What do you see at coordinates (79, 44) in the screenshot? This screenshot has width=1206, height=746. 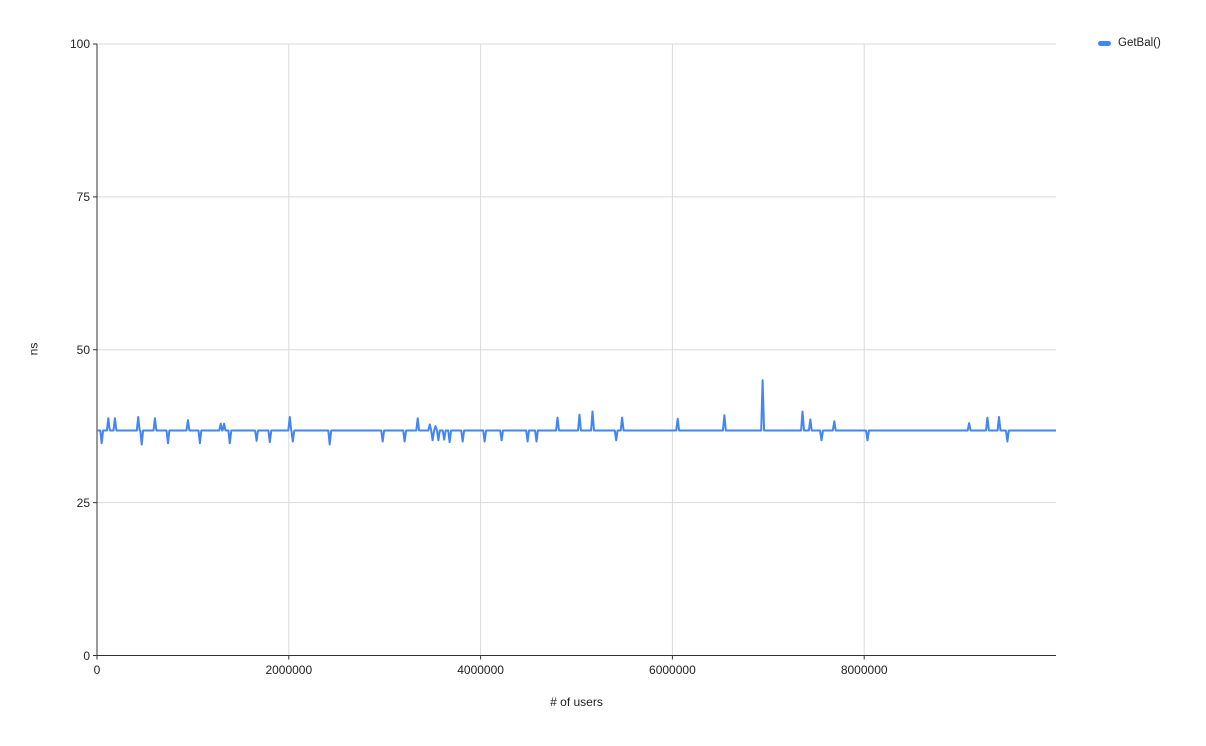 I see `y-tick-label: 100` at bounding box center [79, 44].